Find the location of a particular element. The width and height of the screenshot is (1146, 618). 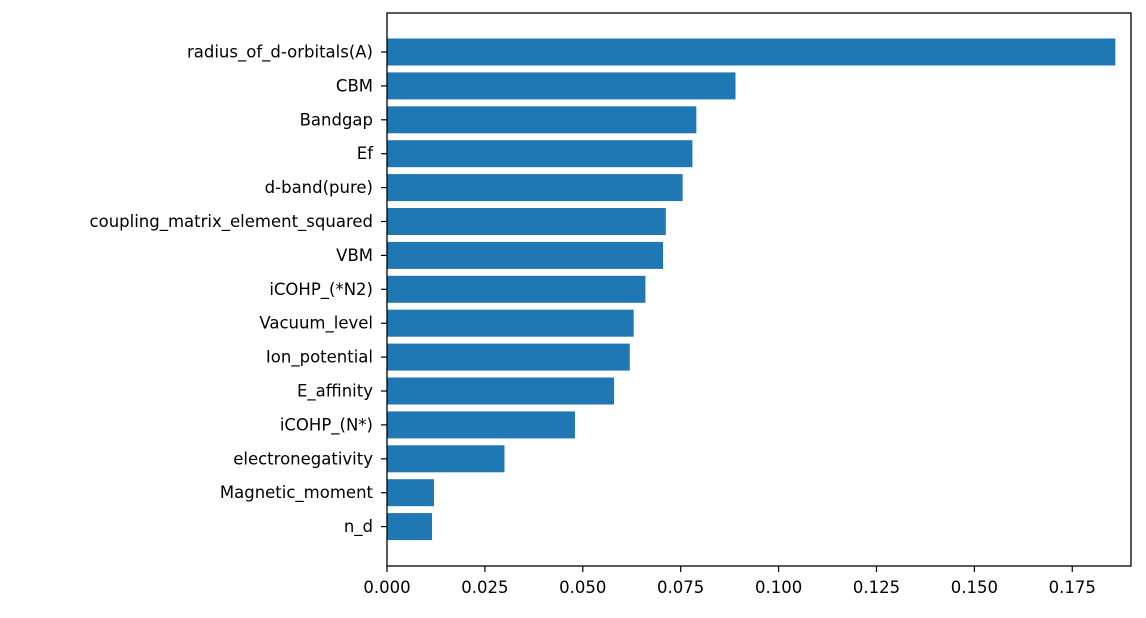

y-tick-label: d-band(pure) is located at coordinates (319, 187).